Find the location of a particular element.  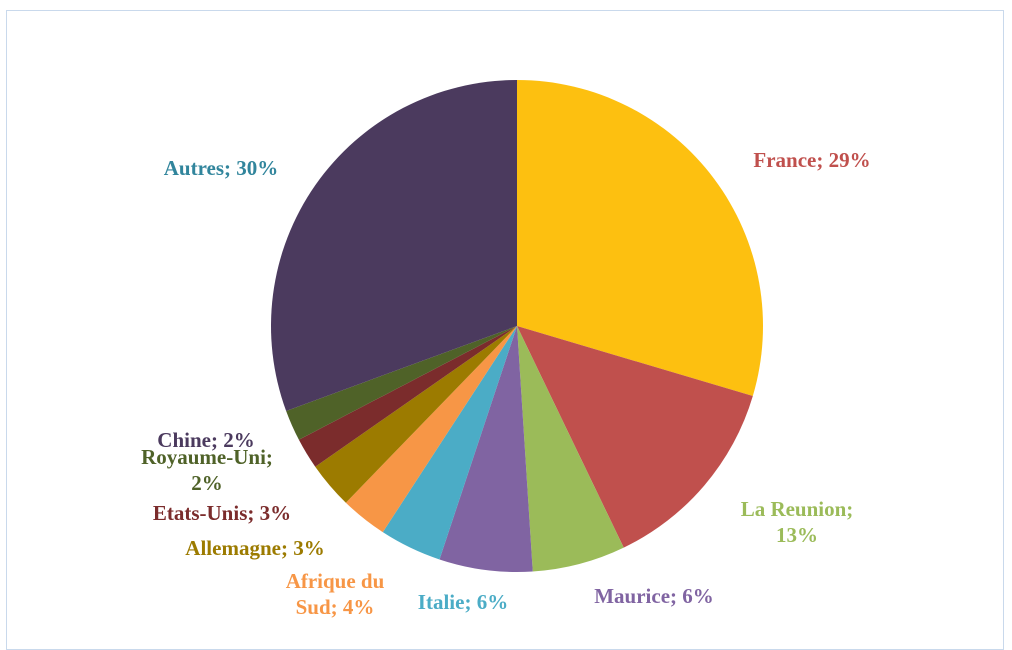

data-label: La Reunion; 13% is located at coordinates (797, 522).